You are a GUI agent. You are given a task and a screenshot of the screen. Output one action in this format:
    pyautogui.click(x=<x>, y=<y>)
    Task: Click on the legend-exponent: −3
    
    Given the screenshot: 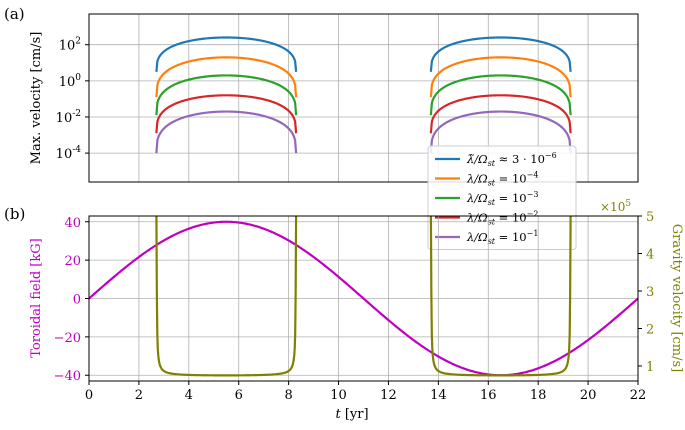 What is the action you would take?
    pyautogui.click(x=533, y=194)
    